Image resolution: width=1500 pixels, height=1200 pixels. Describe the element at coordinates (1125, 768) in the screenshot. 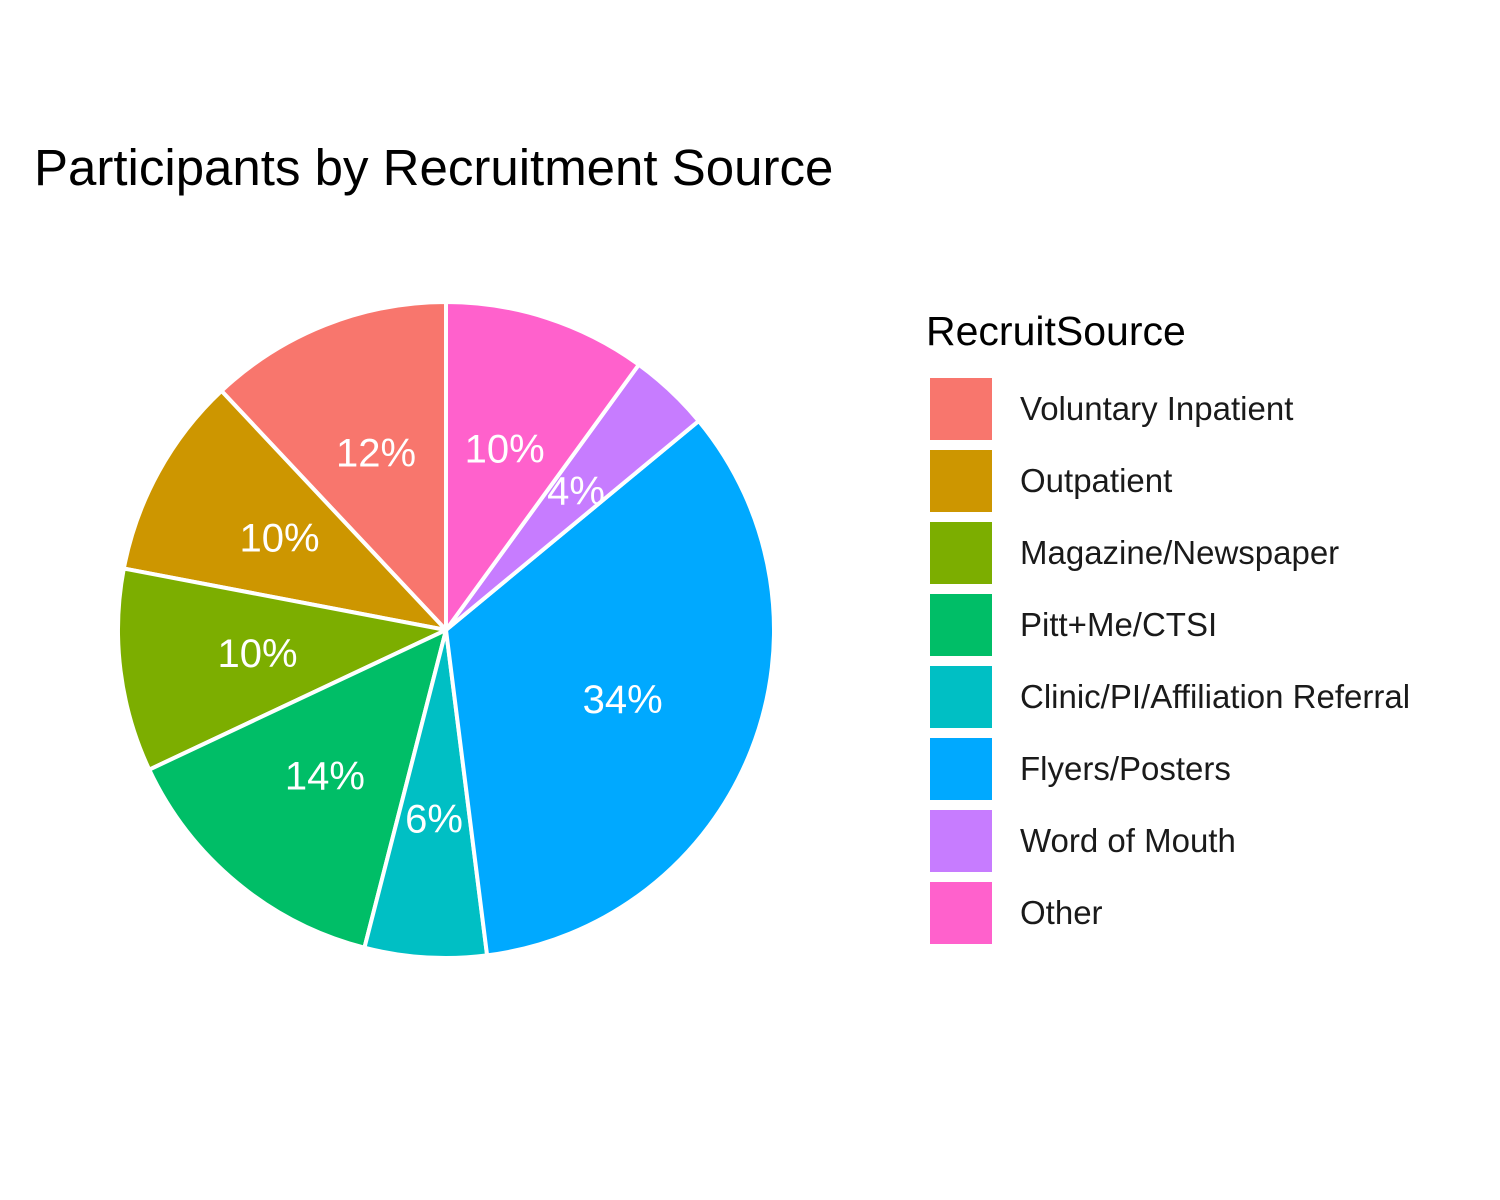

I see `legend-label: Flyers/Posters` at that location.